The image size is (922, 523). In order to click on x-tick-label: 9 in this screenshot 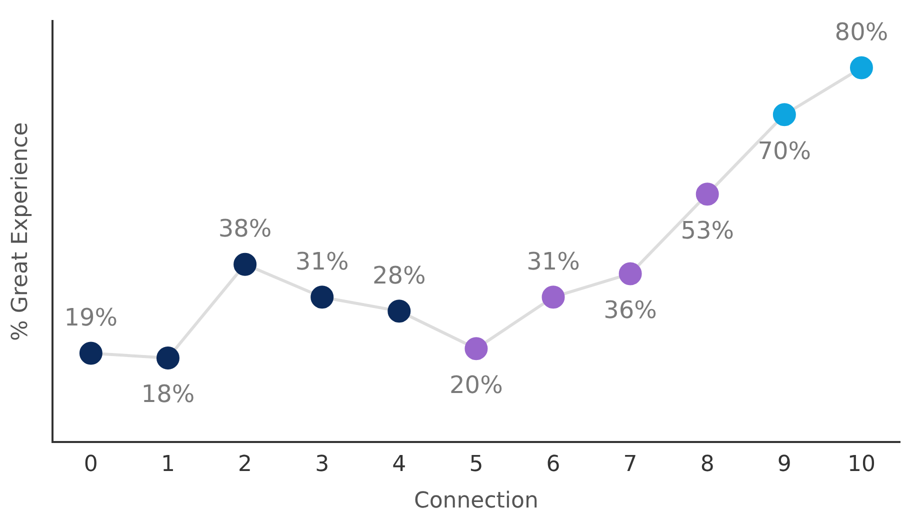, I will do `click(784, 465)`.